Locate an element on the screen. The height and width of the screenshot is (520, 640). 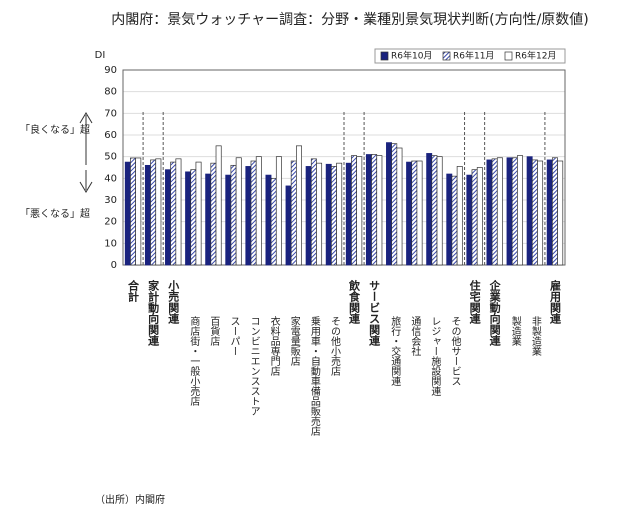
x-tick-label: 家電量販店 is located at coordinates (294, 341).